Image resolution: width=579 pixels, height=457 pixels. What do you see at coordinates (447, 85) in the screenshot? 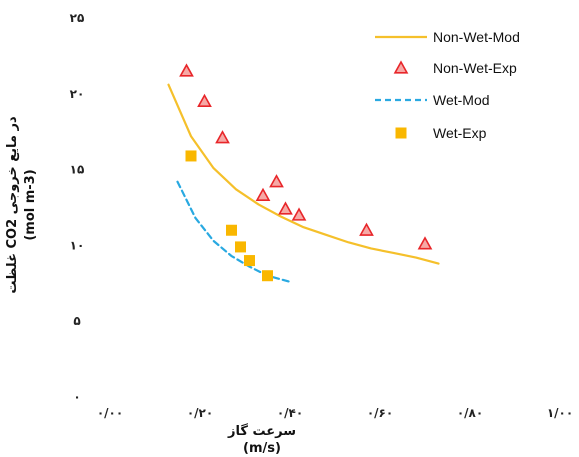
I see `legend: Non-Wet-Mod Non-Wet-Exp Wet-Mod Wet-Exp` at bounding box center [447, 85].